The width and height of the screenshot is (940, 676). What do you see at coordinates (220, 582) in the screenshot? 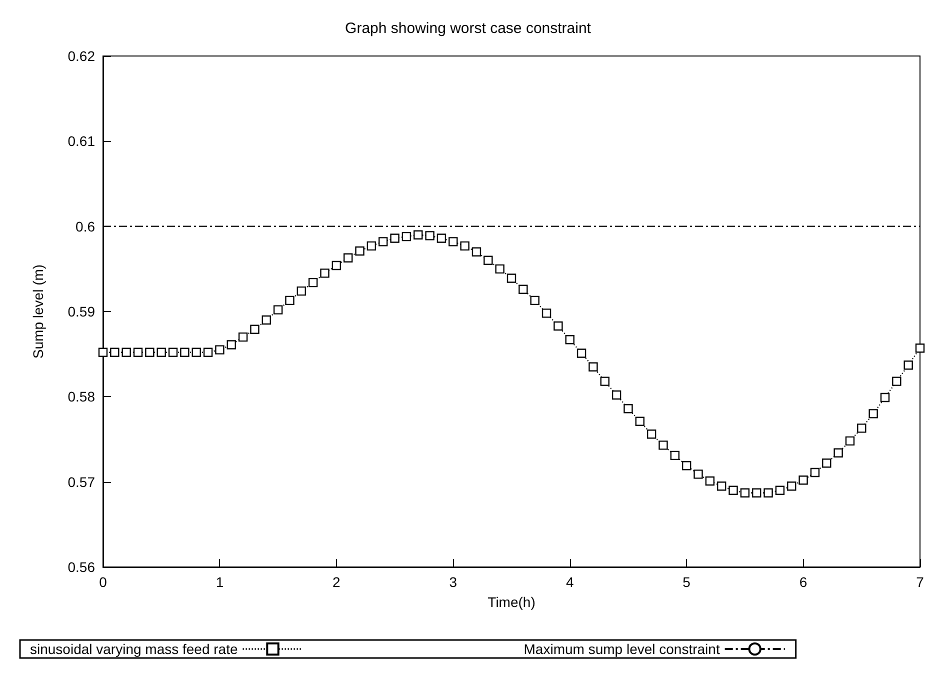
I see `x-tick-label: 1` at bounding box center [220, 582].